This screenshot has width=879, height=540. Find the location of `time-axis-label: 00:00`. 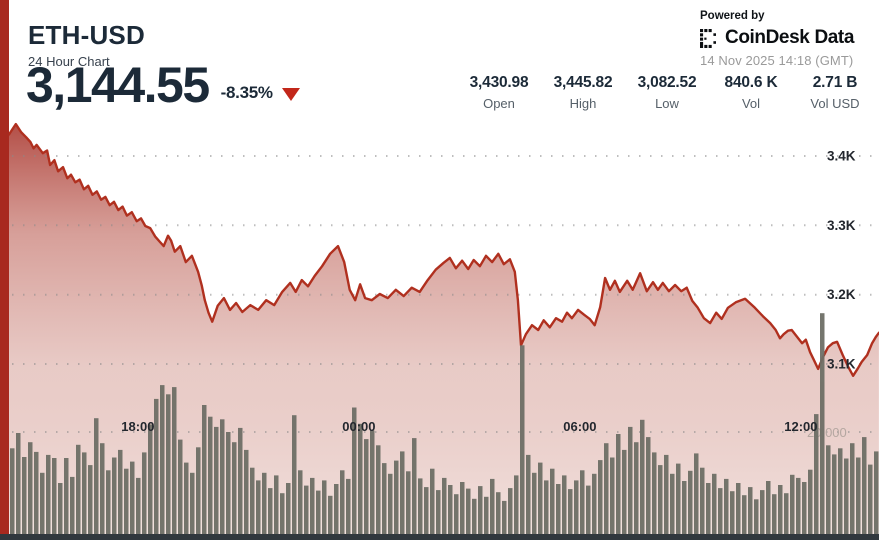

time-axis-label: 00:00 is located at coordinates (358, 426).